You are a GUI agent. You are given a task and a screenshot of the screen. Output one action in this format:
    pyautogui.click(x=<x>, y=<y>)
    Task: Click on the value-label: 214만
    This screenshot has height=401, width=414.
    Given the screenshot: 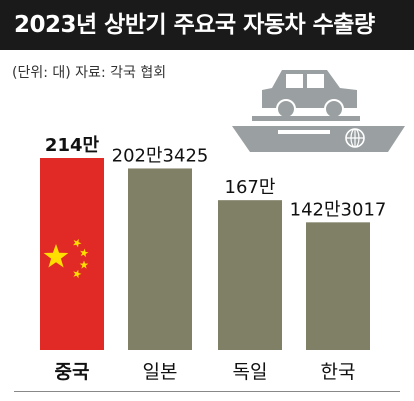 What is the action you would take?
    pyautogui.click(x=72, y=145)
    